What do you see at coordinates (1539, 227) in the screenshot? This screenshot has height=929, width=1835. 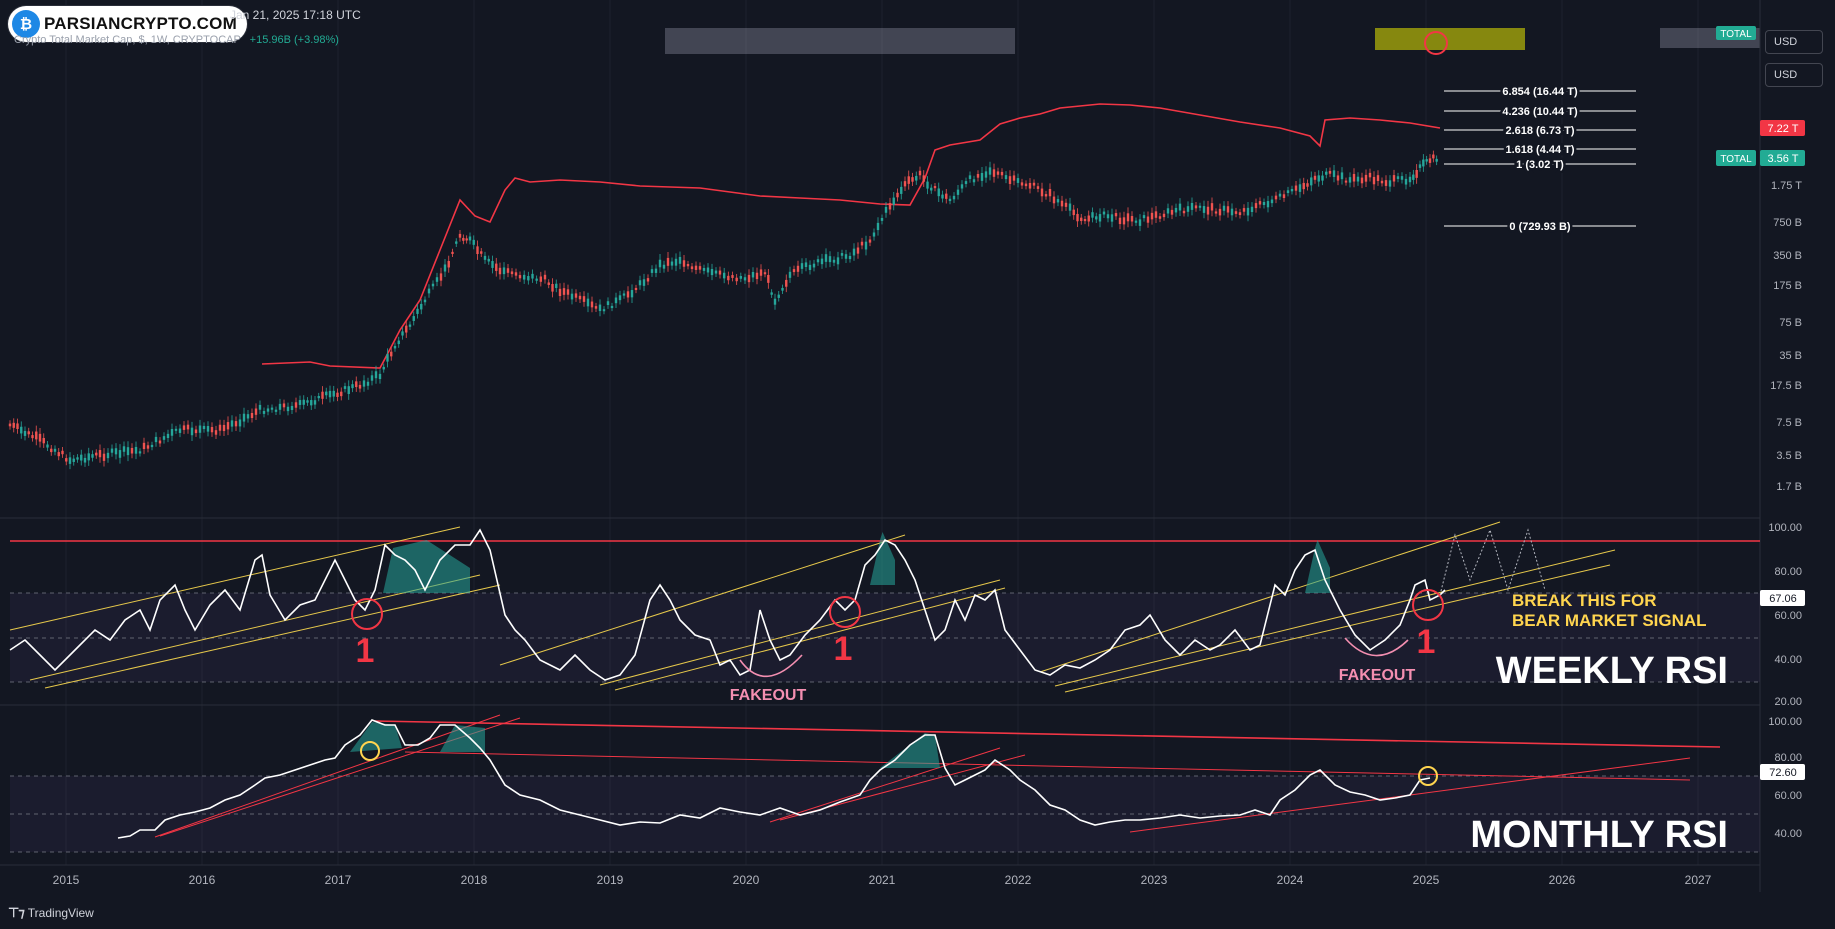 I see `fib-level-label: 0 (729.93 B)` at bounding box center [1539, 227].